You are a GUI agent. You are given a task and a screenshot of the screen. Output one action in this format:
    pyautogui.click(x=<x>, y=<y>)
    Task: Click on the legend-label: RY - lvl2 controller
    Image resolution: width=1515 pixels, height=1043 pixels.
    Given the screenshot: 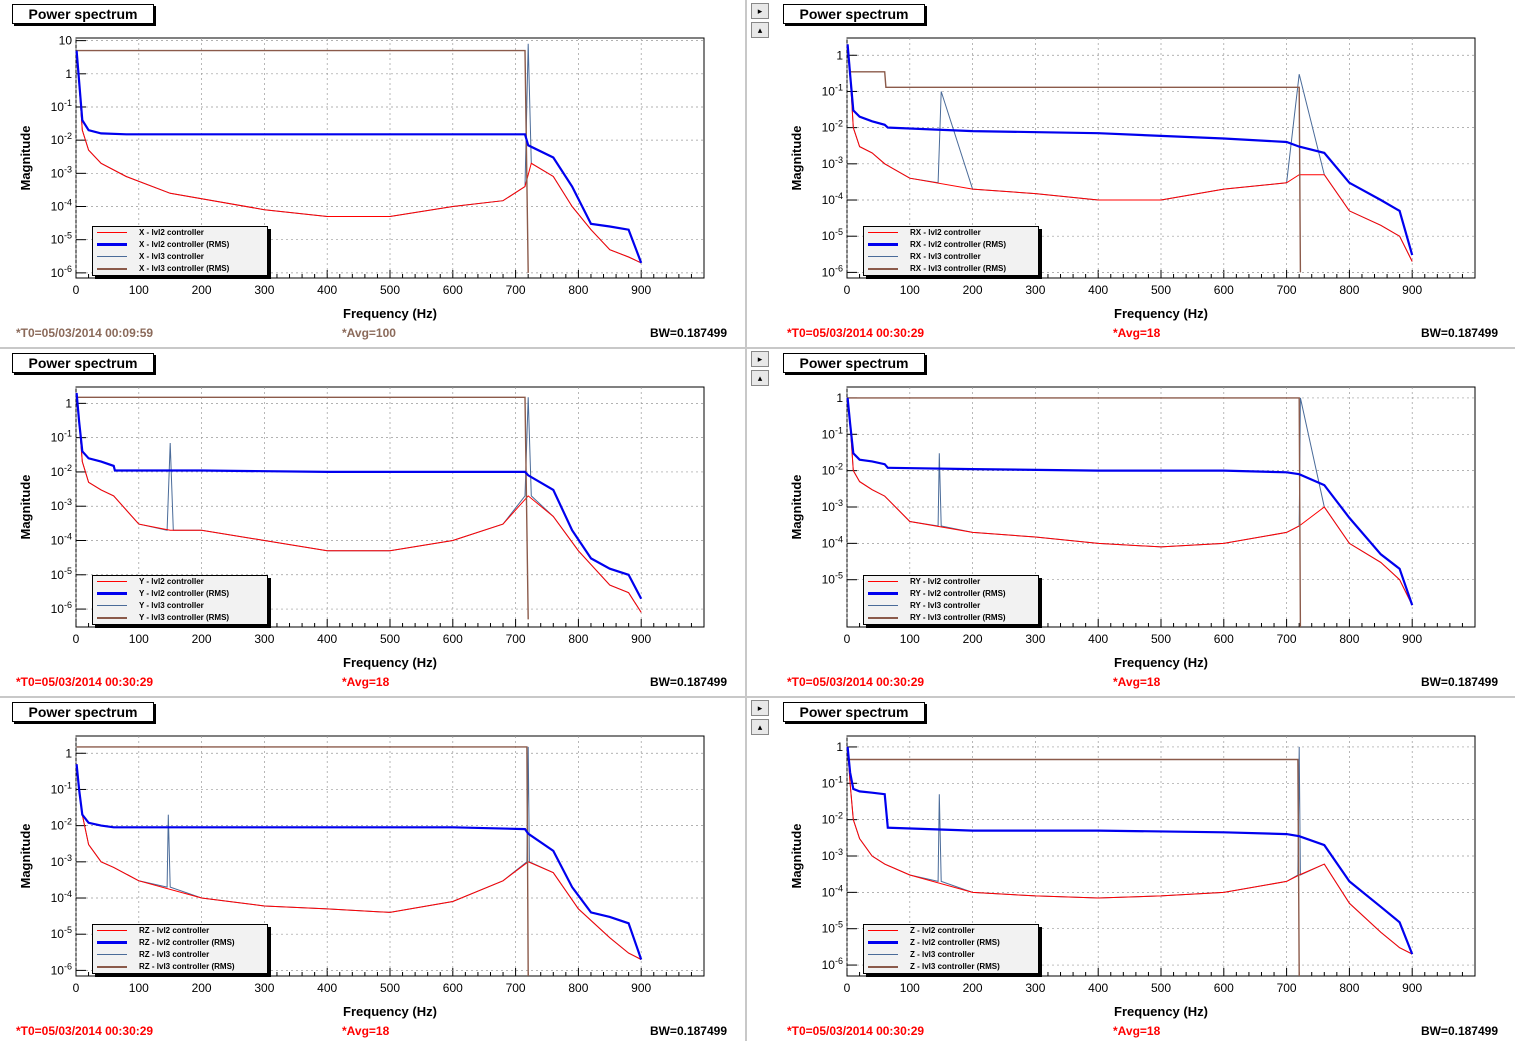 What is the action you would take?
    pyautogui.click(x=945, y=581)
    